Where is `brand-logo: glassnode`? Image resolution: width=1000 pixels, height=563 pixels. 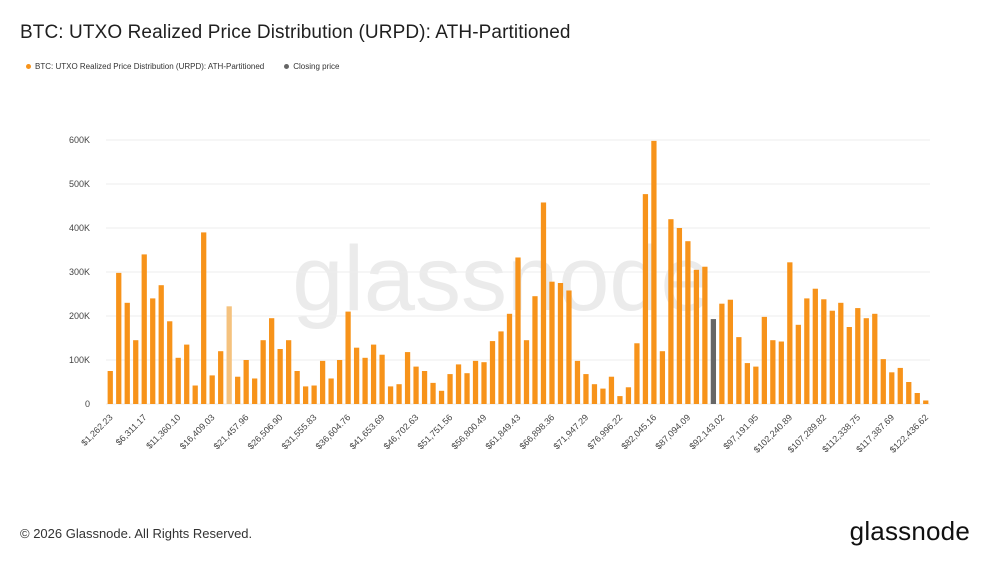 brand-logo: glassnode is located at coordinates (909, 531).